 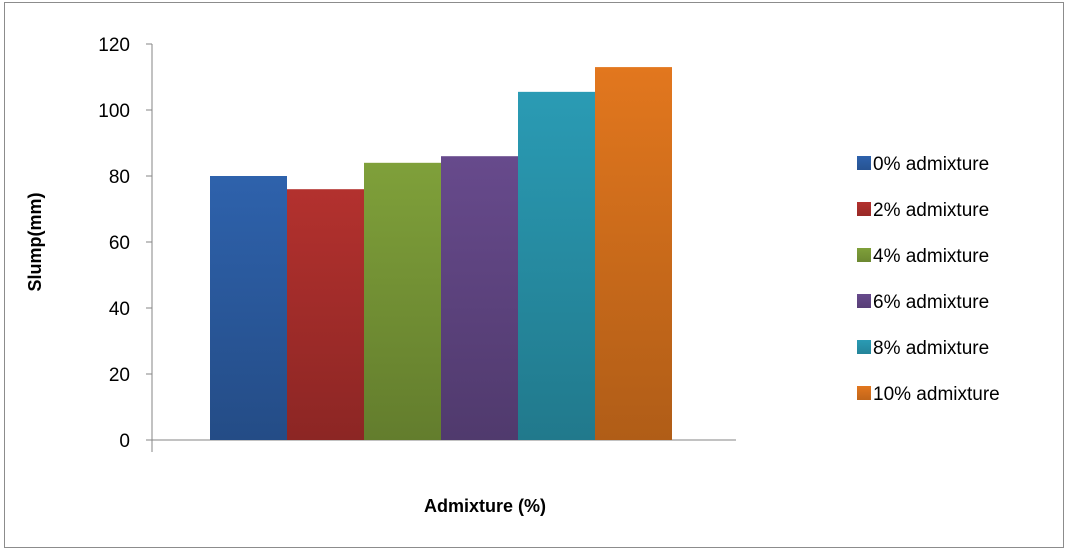 I want to click on y-tick-labels: 0 20 40 60 80 100 120, so click(x=114, y=243).